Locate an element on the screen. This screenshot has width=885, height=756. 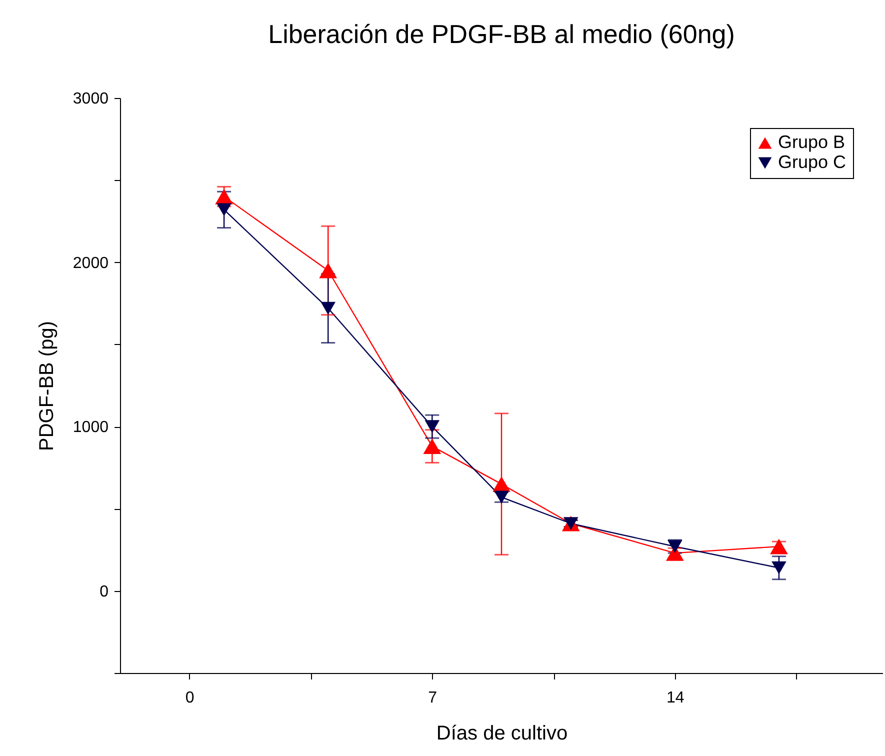
y-tick-label: 3000 is located at coordinates (90, 99).